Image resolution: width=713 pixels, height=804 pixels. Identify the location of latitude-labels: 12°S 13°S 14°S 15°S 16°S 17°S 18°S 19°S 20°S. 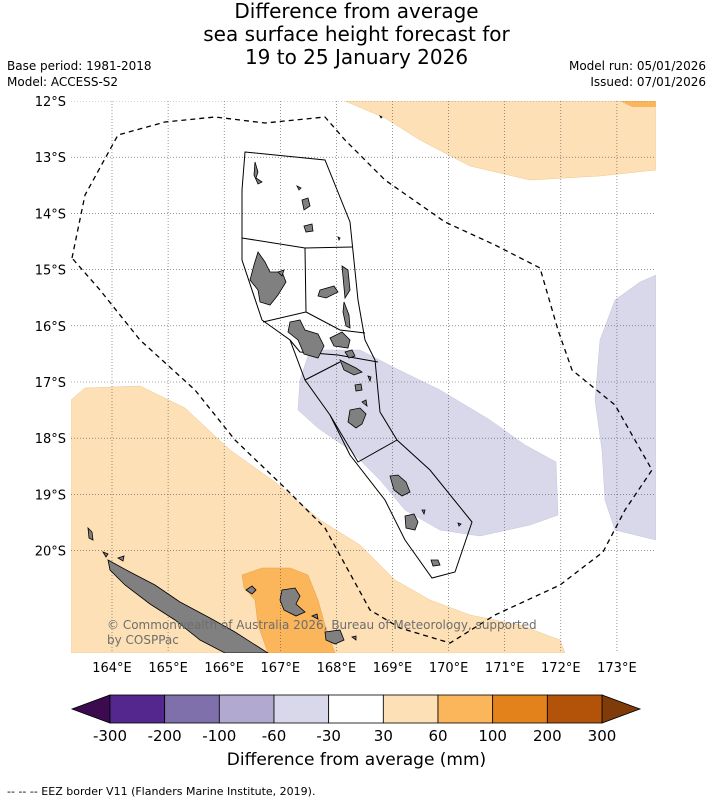
(50, 327).